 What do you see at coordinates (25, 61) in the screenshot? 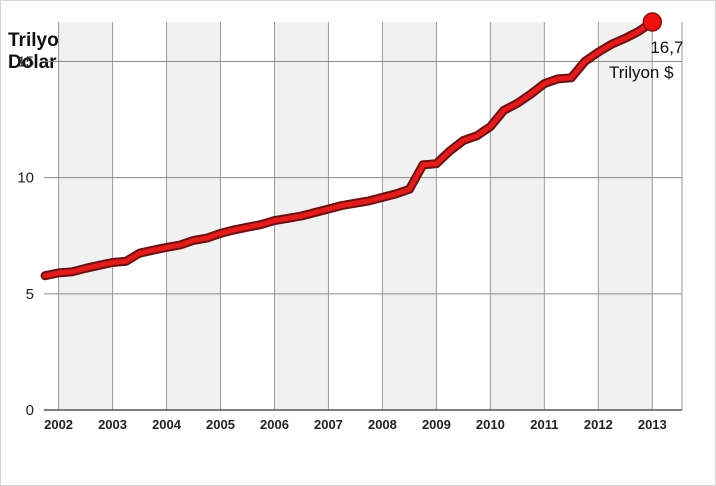
I see `y-tick-label: 15` at bounding box center [25, 61].